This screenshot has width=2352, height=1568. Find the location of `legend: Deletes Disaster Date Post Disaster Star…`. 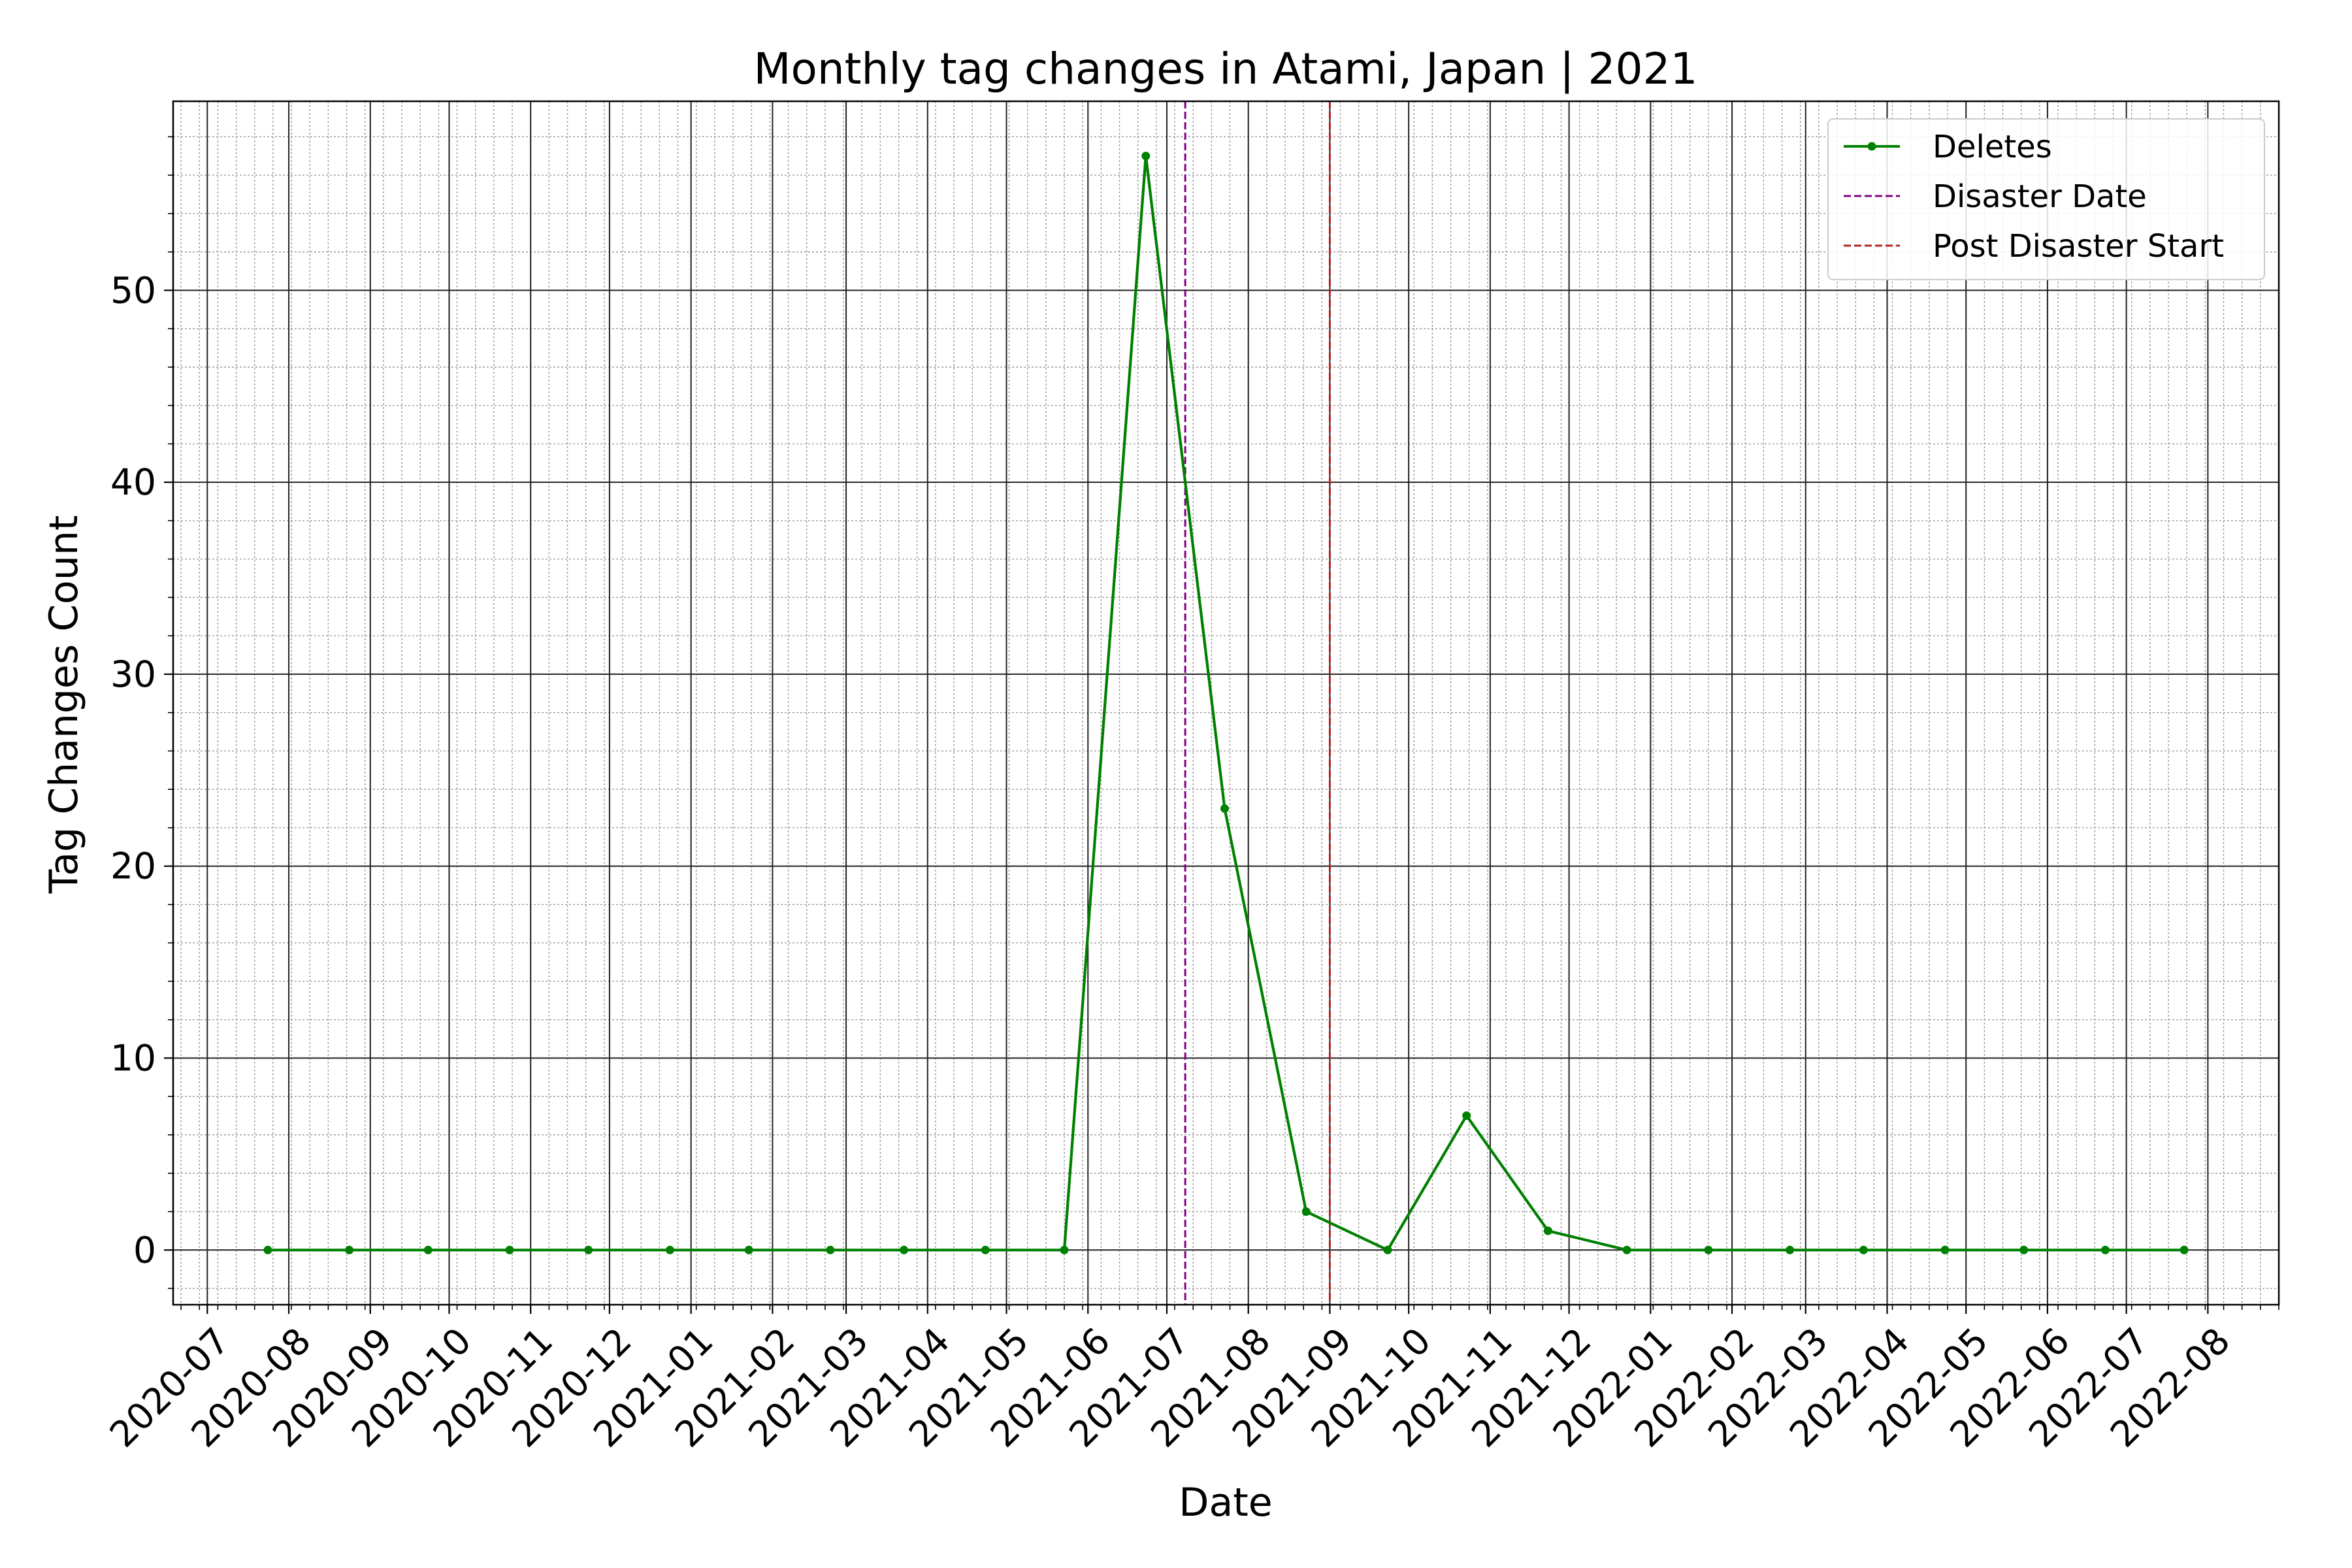

legend: Deletes Disaster Date Post Disaster Star… is located at coordinates (2046, 199).